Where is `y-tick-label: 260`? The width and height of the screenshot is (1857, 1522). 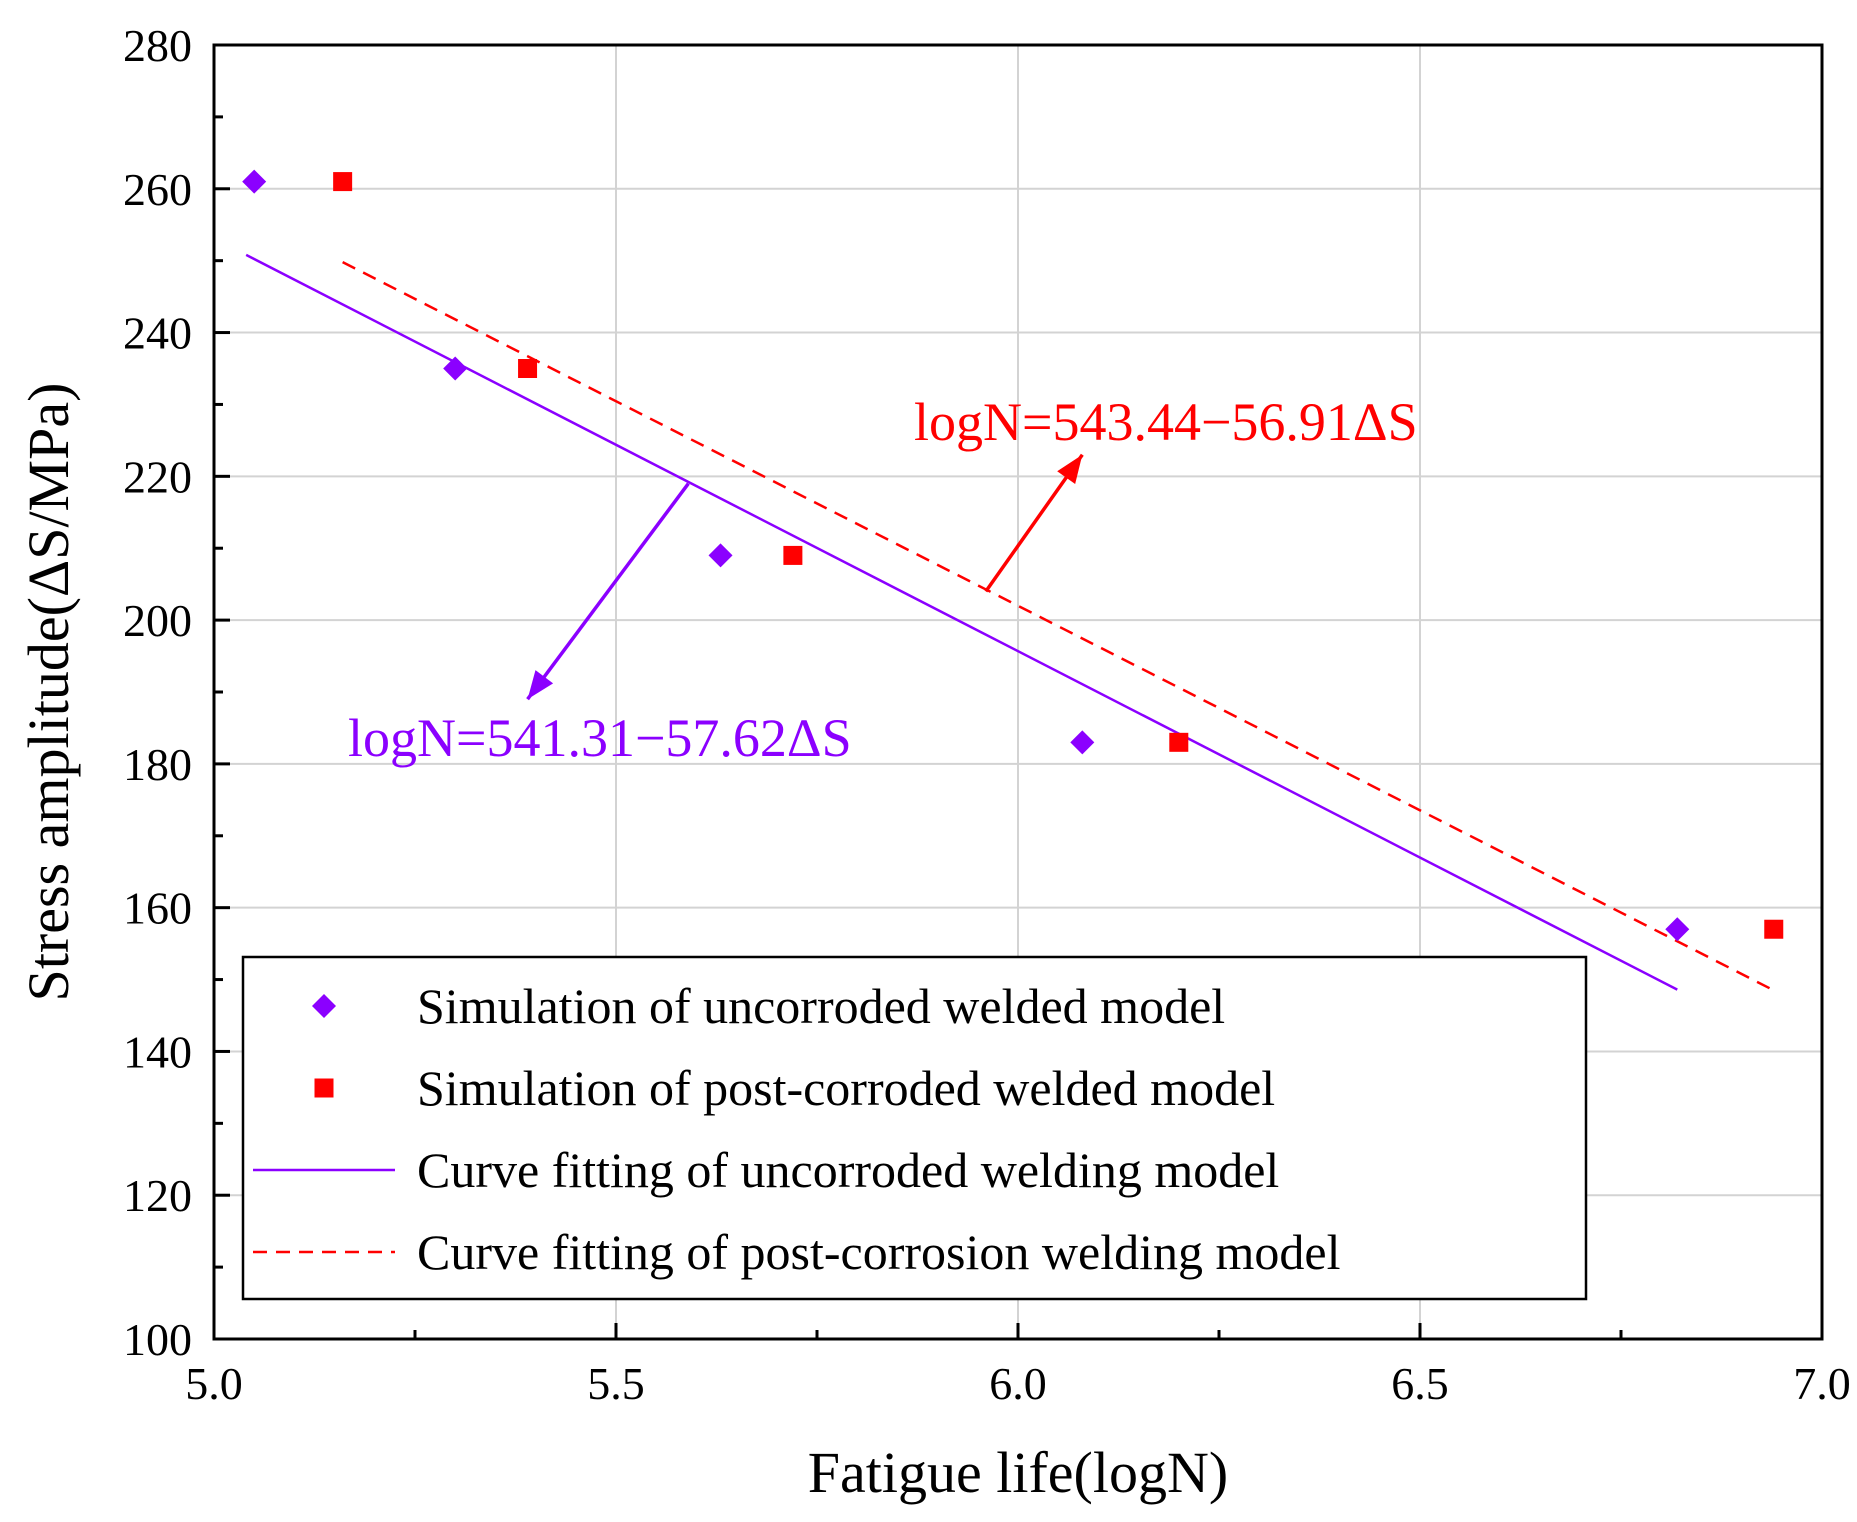 y-tick-label: 260 is located at coordinates (157, 189).